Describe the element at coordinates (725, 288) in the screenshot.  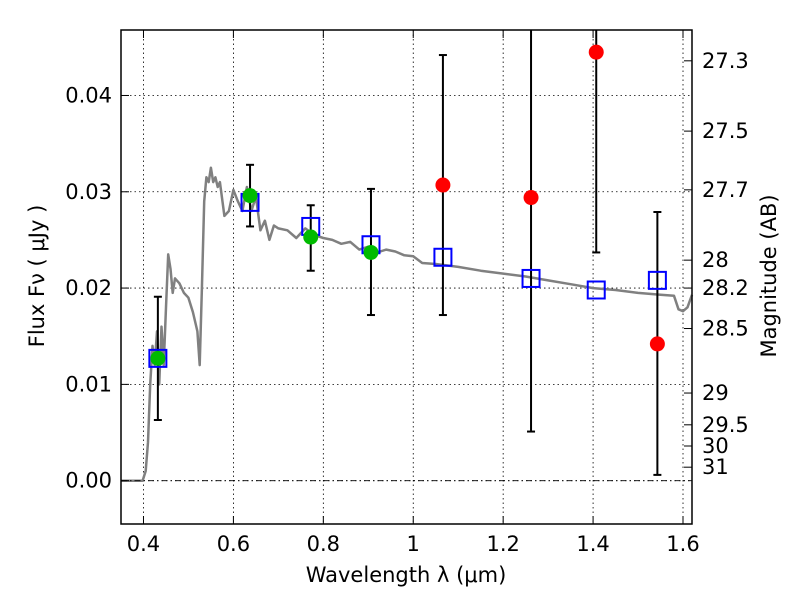
I see `right-tick-label: 28.2` at that location.